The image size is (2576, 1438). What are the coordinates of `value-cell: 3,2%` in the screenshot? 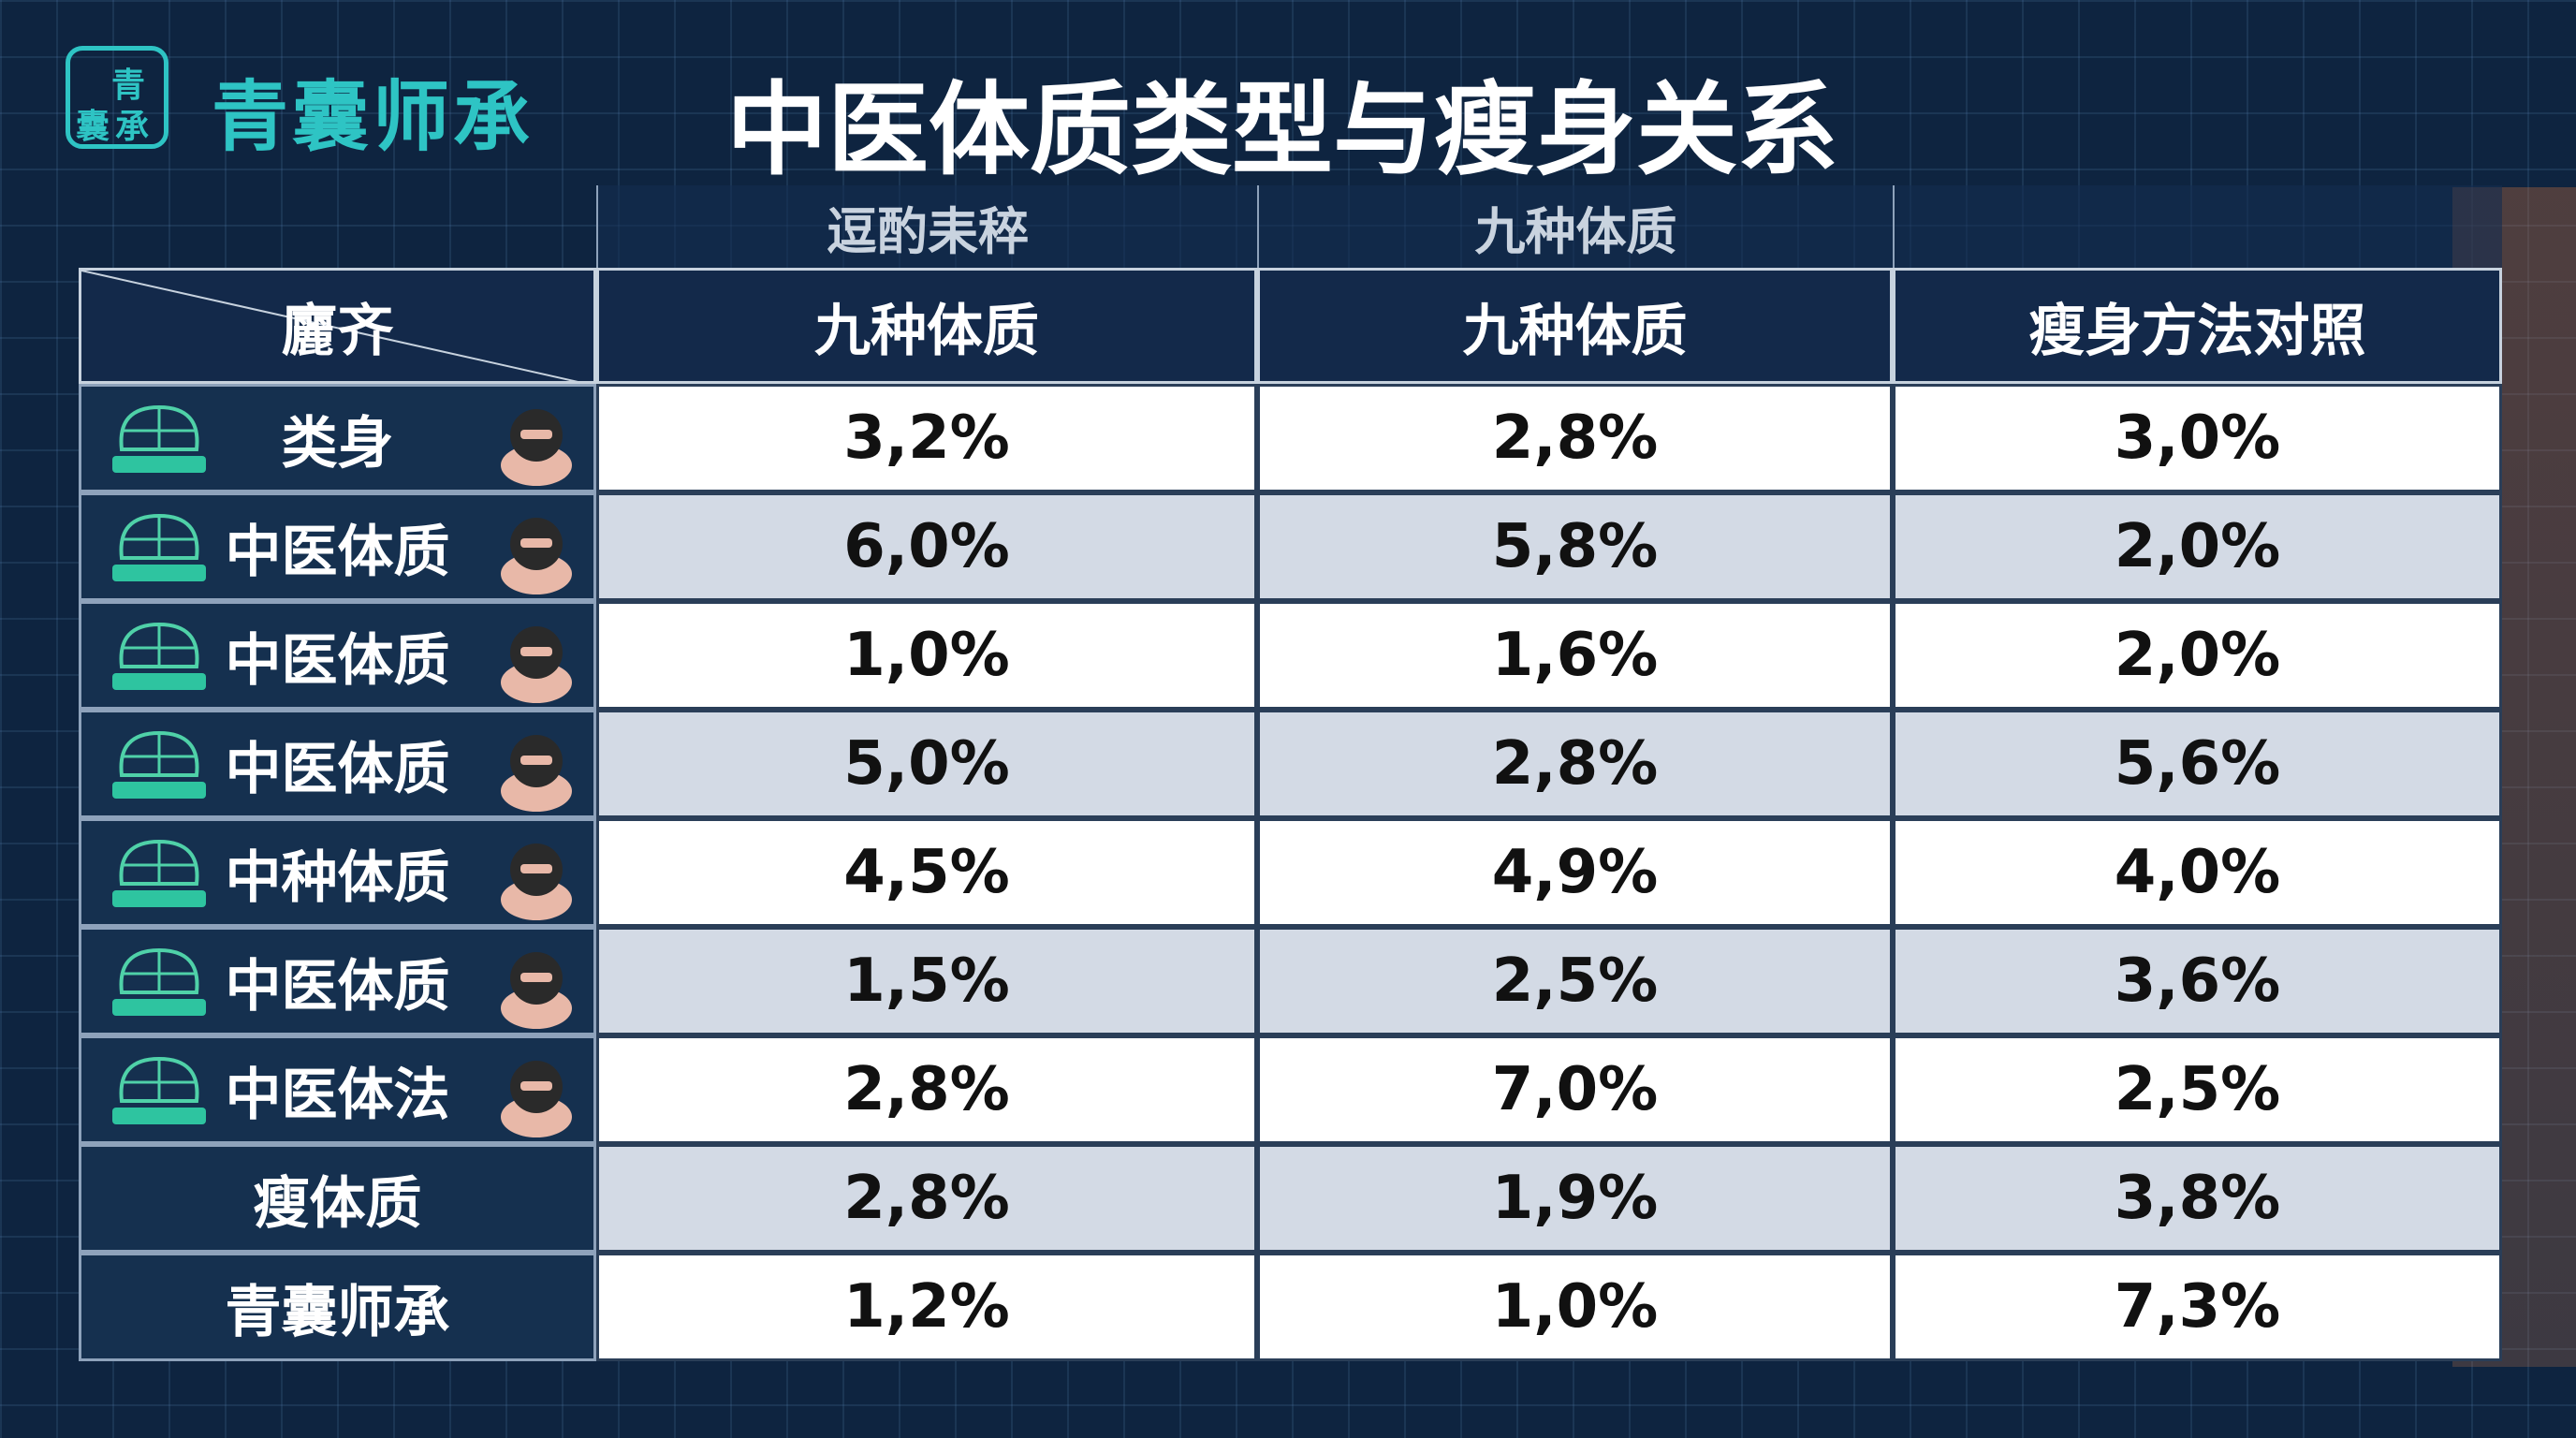 It's located at (926, 438).